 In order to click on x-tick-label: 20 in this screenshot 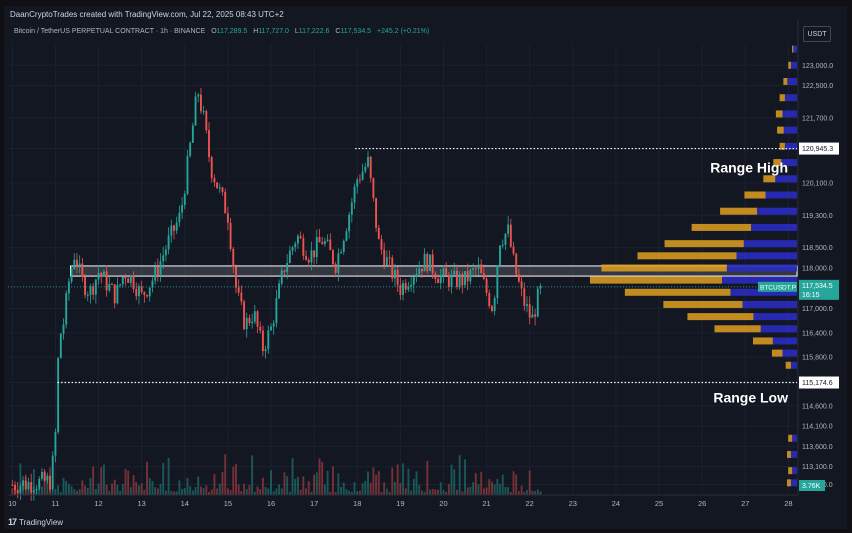, I will do `click(443, 503)`.